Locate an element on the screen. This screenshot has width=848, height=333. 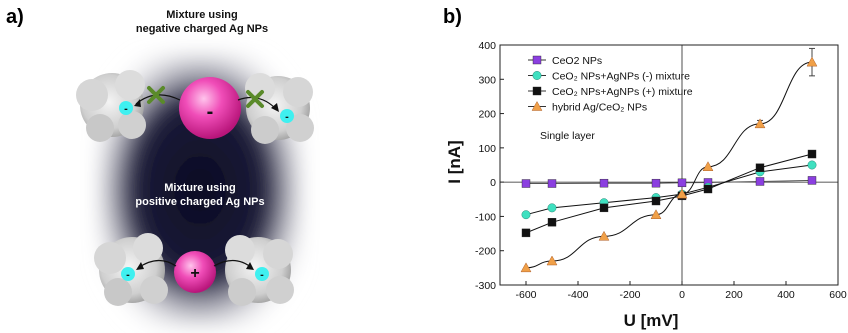
ion-bottom-left is located at coordinates (128, 274).